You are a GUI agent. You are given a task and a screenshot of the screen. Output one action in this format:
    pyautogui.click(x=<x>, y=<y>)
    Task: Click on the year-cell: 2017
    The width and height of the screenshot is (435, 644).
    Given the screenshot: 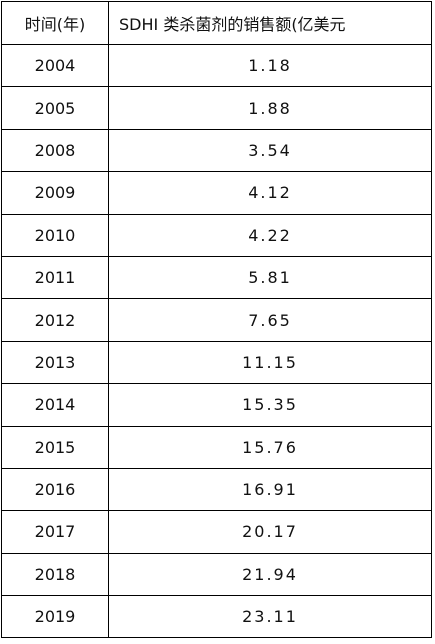 What is the action you would take?
    pyautogui.click(x=55, y=532)
    